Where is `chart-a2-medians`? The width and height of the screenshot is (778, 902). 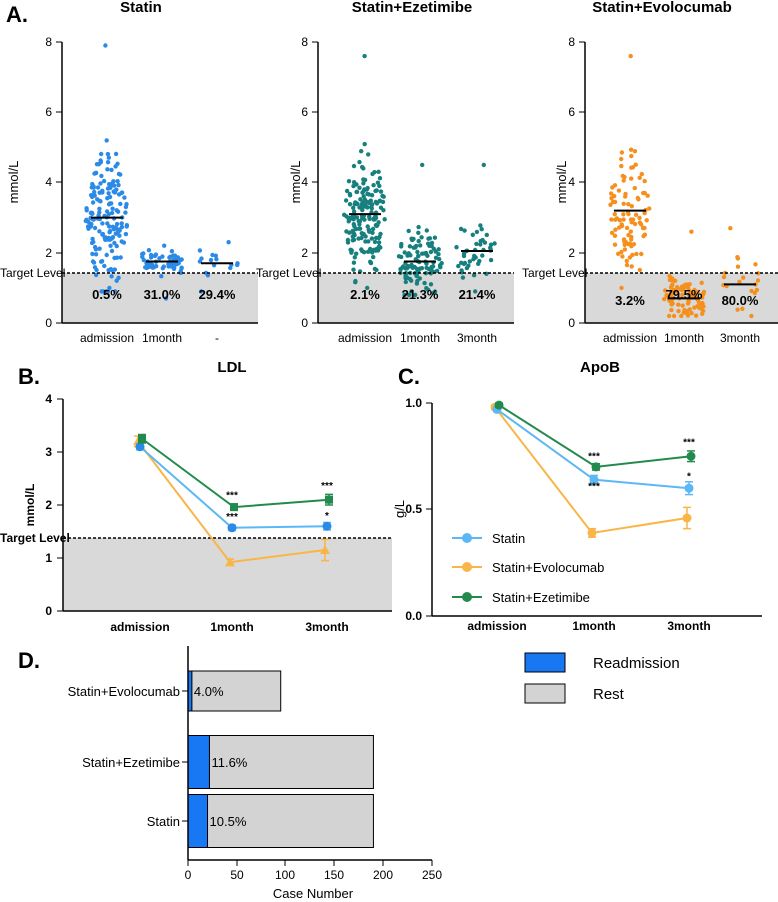
chart-a2-medians is located at coordinates (421, 238).